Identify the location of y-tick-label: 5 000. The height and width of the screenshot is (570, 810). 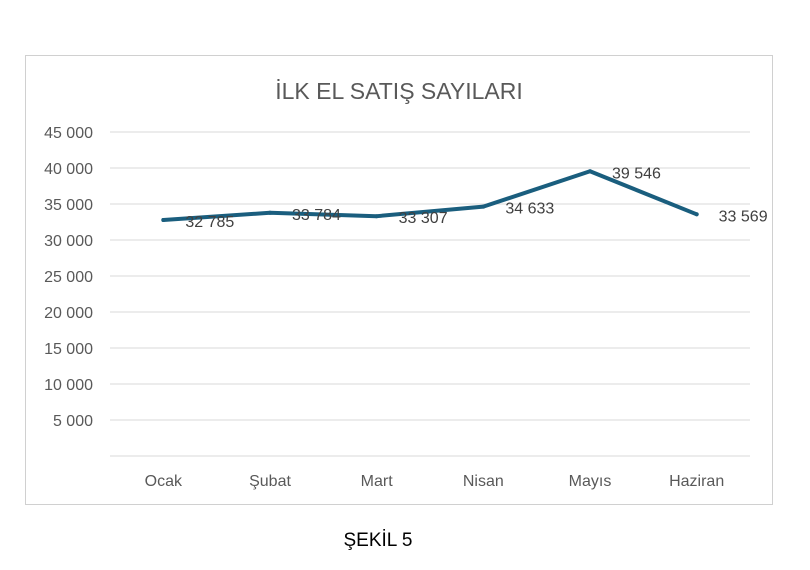
(73, 421).